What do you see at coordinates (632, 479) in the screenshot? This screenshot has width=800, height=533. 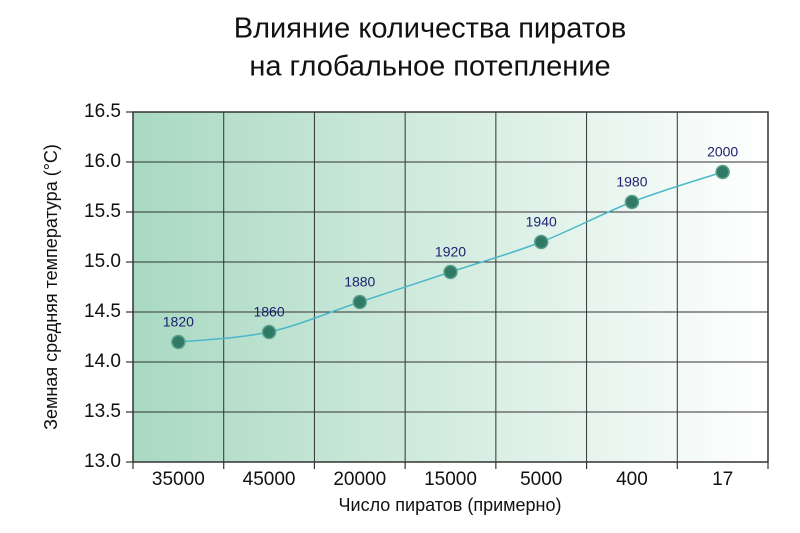 I see `x-tick-label: 400` at bounding box center [632, 479].